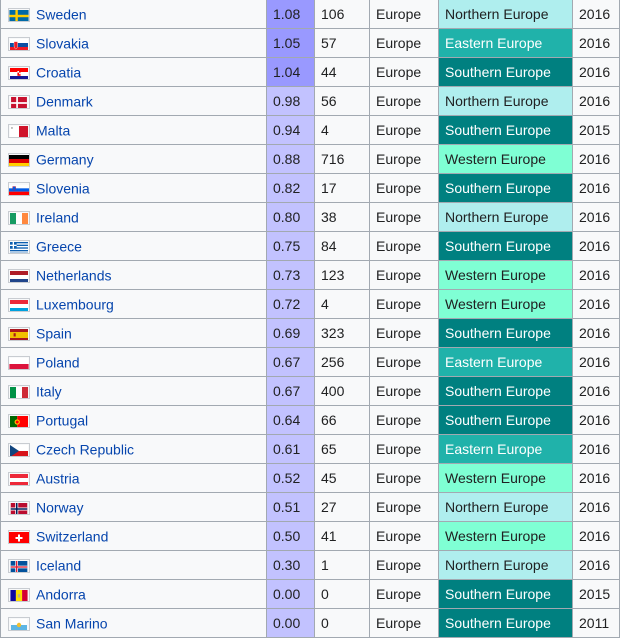 The height and width of the screenshot is (639, 627). What do you see at coordinates (85, 449) in the screenshot?
I see `country-link-czech-republic: Czech Republic` at bounding box center [85, 449].